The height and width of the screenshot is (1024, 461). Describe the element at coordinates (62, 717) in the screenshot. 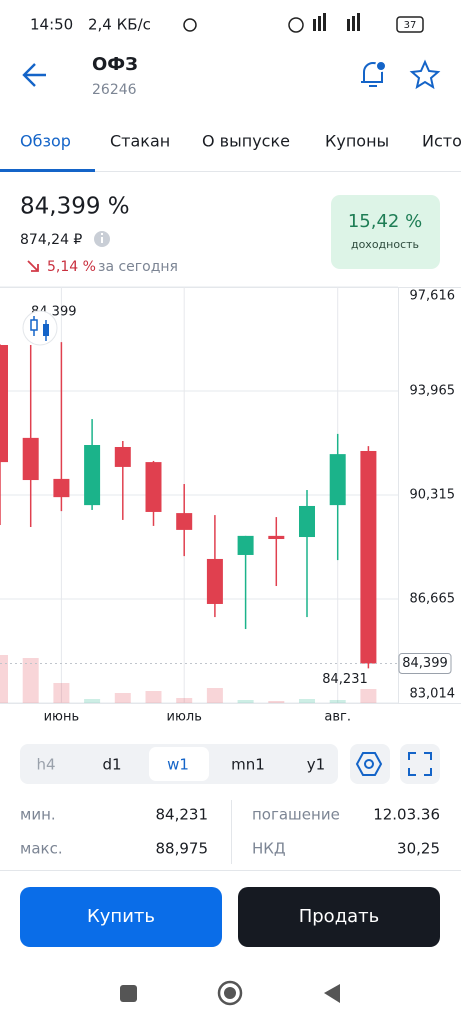

I see `x-tick-label: июнь` at that location.